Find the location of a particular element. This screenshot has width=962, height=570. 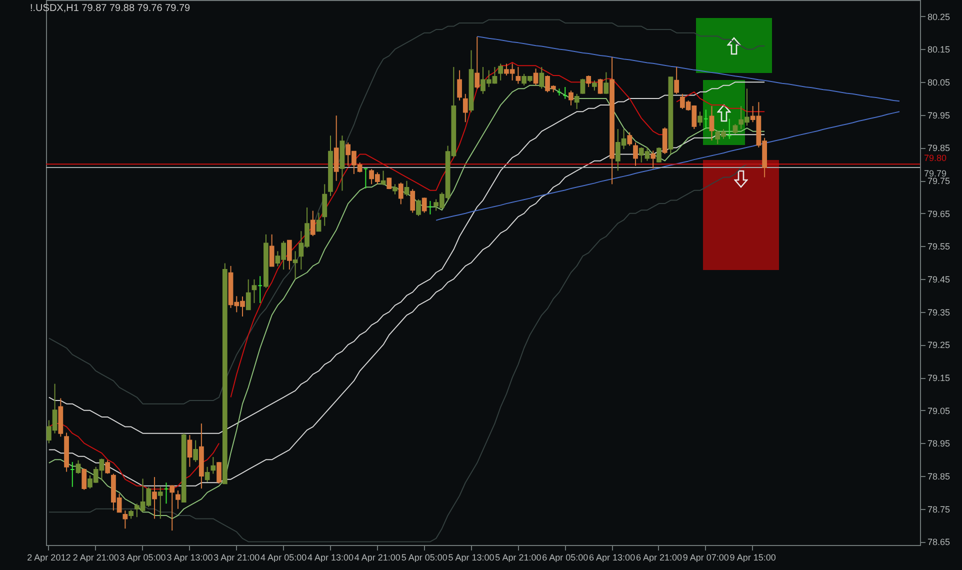

y-tick-label: 79.25 is located at coordinates (939, 345).